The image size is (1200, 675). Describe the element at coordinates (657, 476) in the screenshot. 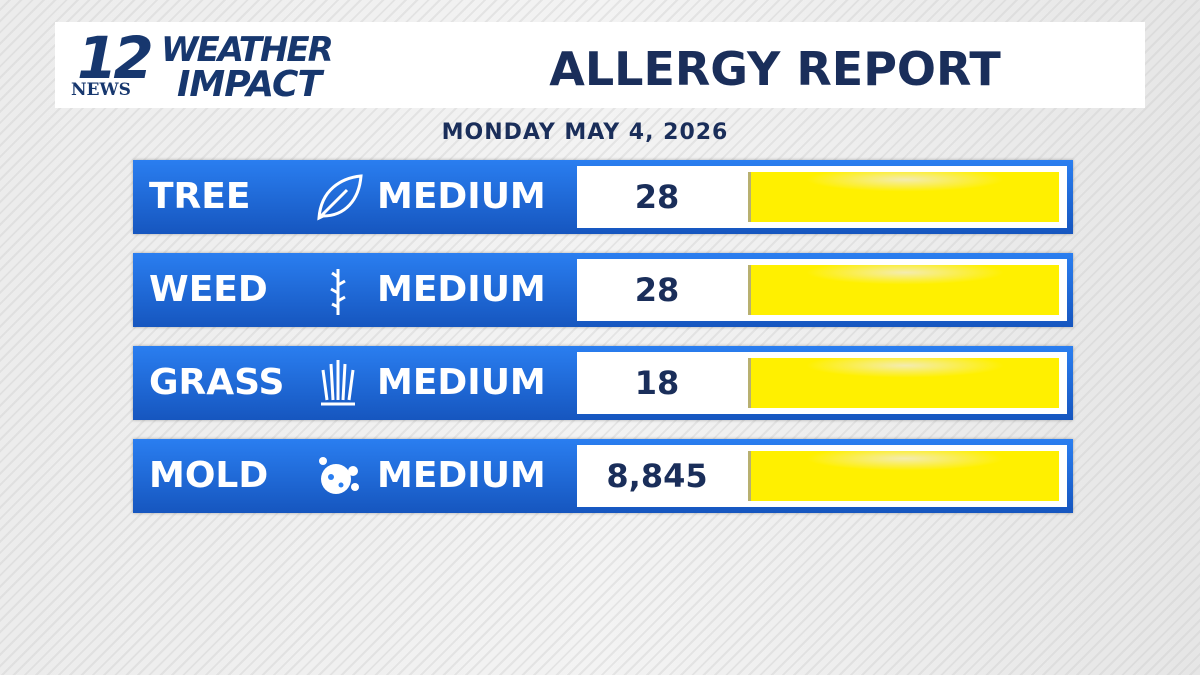

I see `allergen-count: 8,845` at that location.